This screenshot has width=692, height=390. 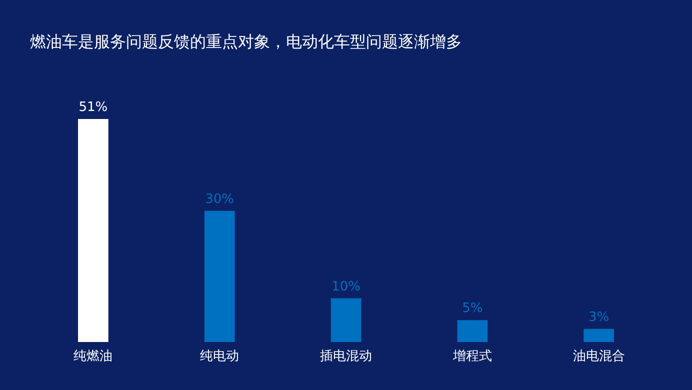 I want to click on x-tick-label: 插电混动, so click(x=346, y=356).